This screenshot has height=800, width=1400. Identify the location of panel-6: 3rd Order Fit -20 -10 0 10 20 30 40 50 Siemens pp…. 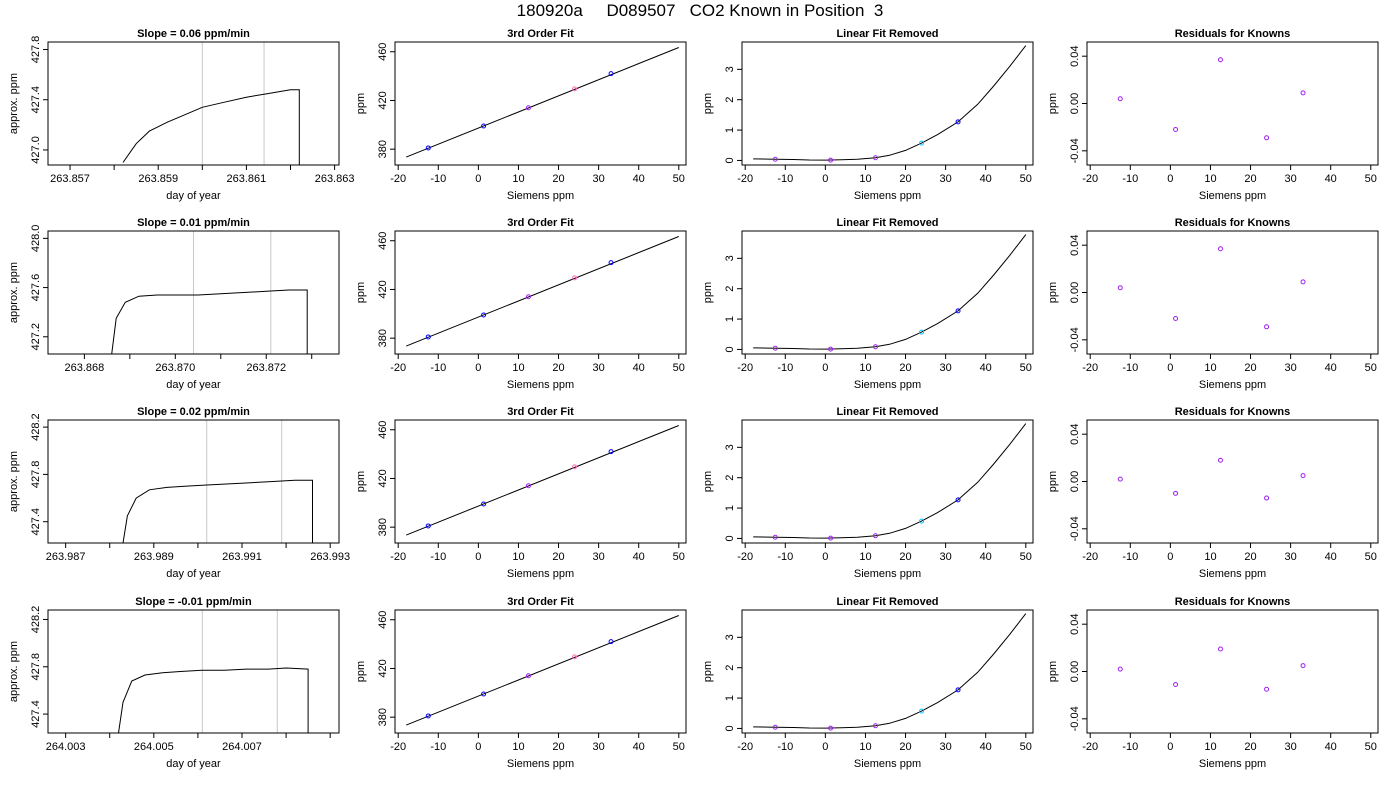
(521, 304).